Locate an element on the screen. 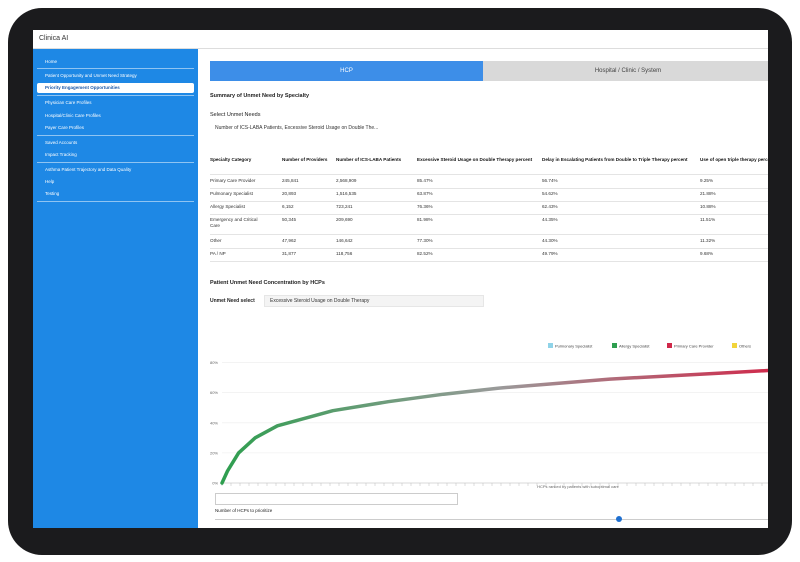 Image resolution: width=800 pixels, height=562 pixels. table-cell: 54.62% is located at coordinates (550, 193).